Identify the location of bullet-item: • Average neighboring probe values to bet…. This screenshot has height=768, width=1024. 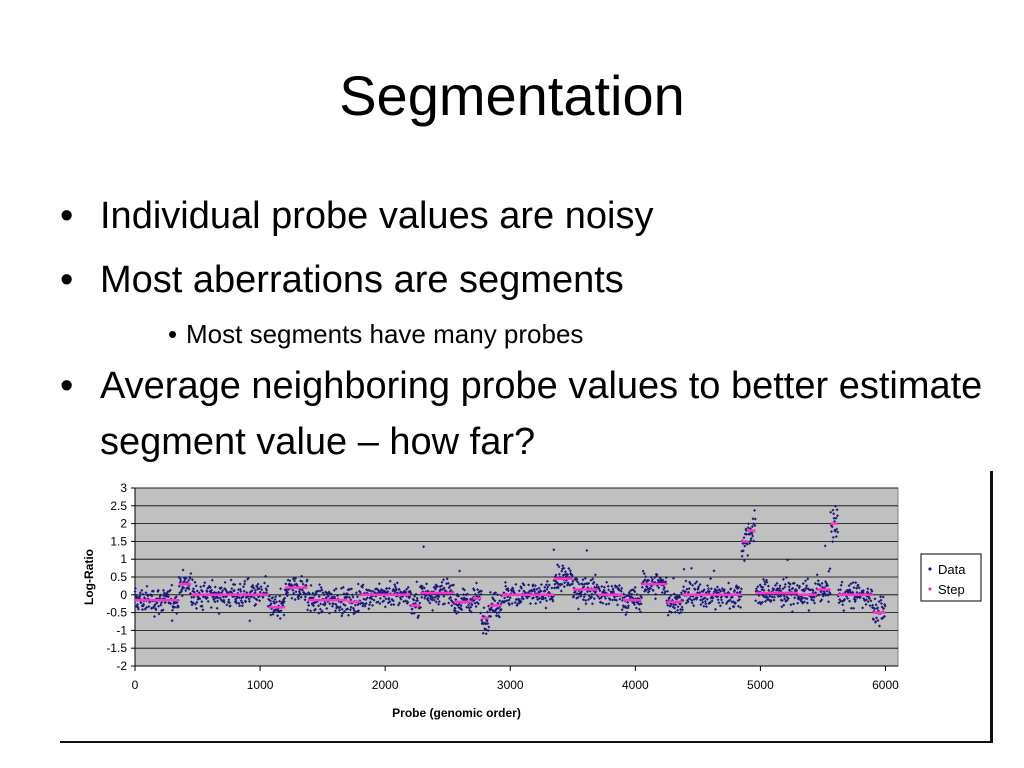
(530, 414).